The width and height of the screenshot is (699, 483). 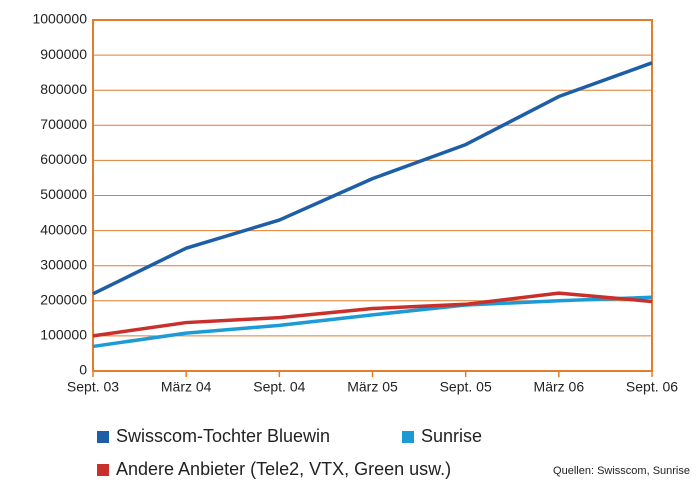 What do you see at coordinates (63, 159) in the screenshot?
I see `y-tick-label: 600000` at bounding box center [63, 159].